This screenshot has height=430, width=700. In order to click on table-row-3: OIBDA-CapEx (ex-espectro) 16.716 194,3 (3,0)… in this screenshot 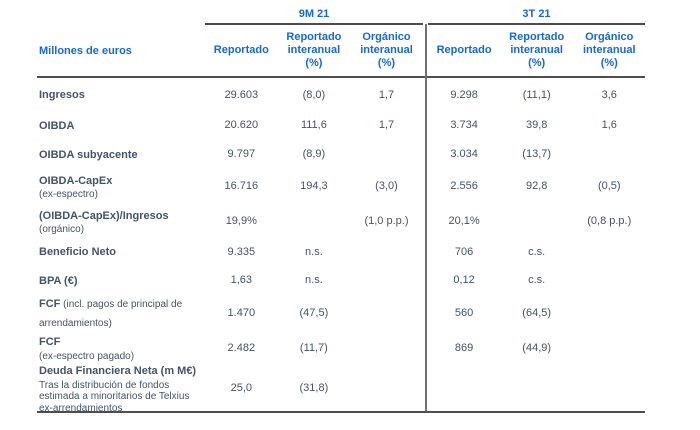, I will do `click(341, 186)`.